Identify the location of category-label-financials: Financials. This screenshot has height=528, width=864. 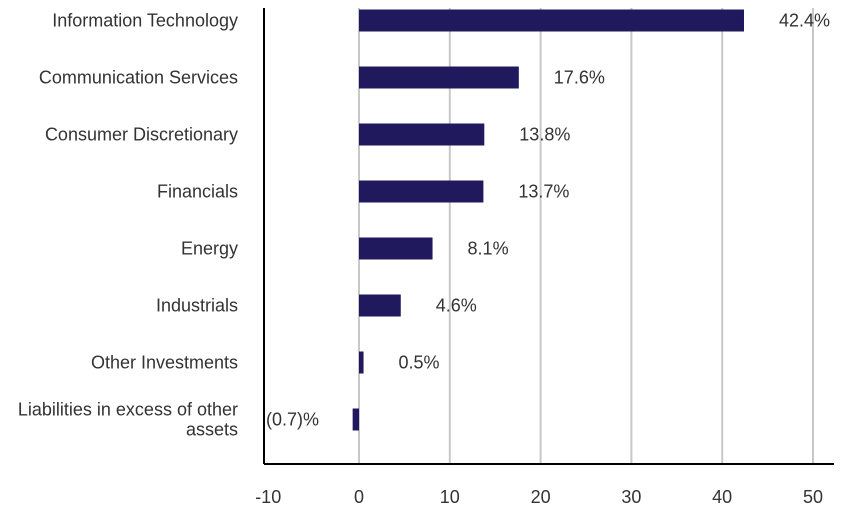
(197, 192).